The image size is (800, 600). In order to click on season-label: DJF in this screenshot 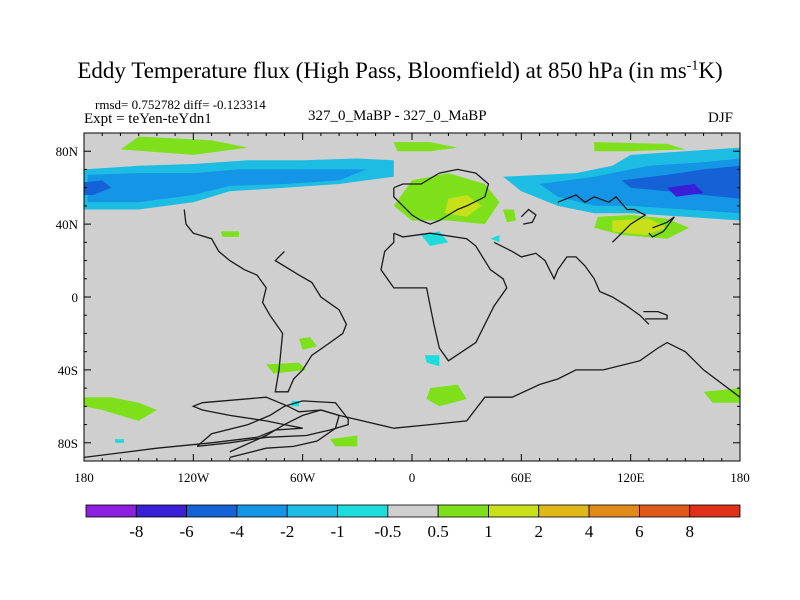, I will do `click(721, 118)`.